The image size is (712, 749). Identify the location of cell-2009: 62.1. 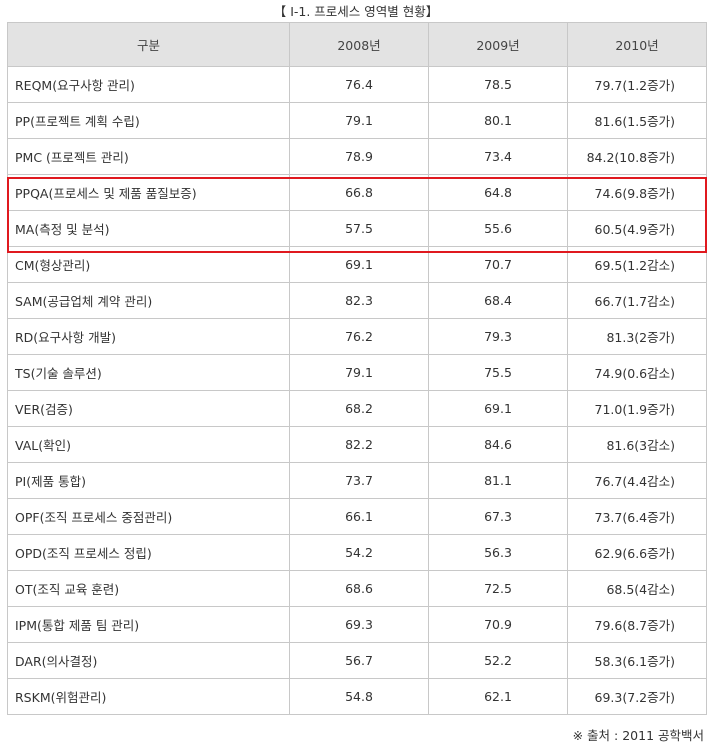
(498, 696).